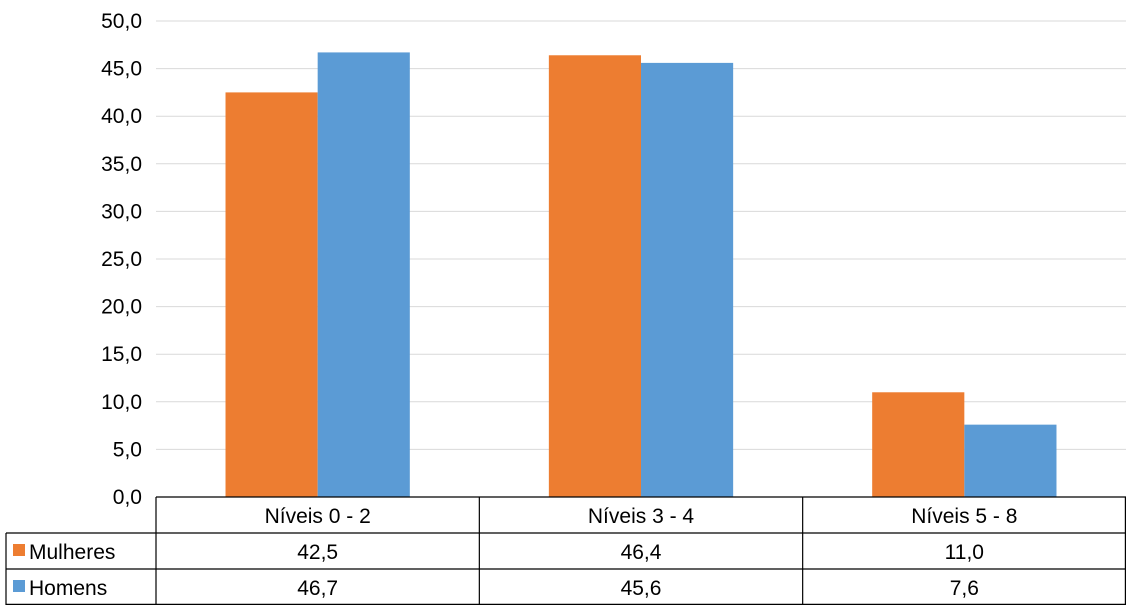 The height and width of the screenshot is (610, 1126). Describe the element at coordinates (72, 552) in the screenshot. I see `legend-label: Mulheres` at that location.